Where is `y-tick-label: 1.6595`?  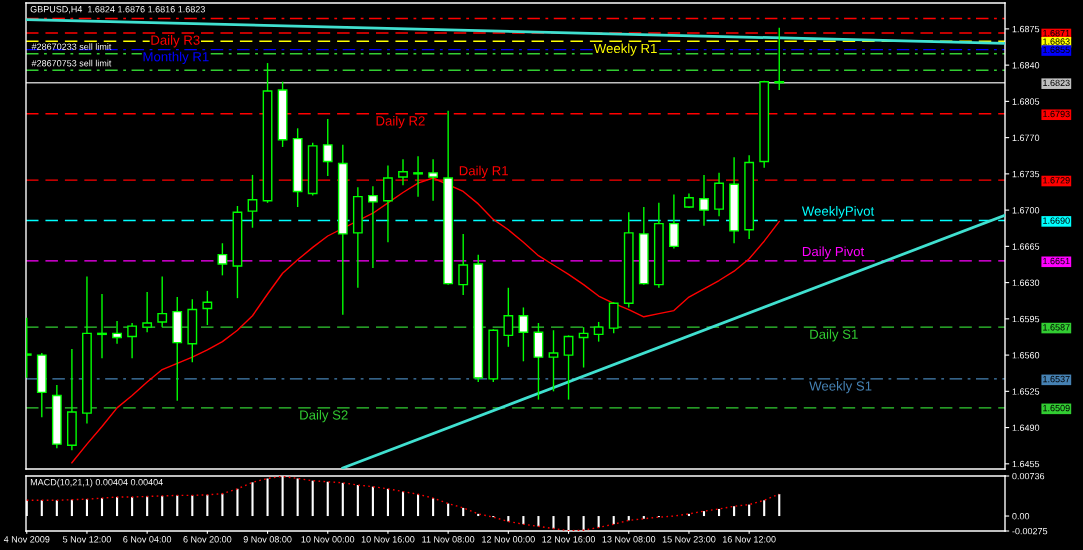 y-tick-label: 1.6595 is located at coordinates (1026, 319).